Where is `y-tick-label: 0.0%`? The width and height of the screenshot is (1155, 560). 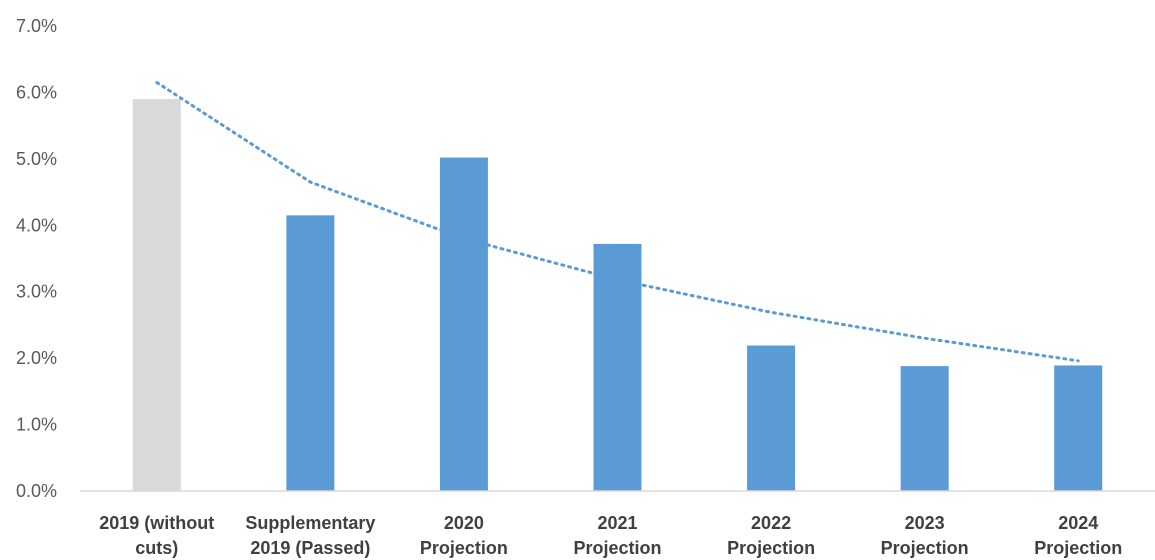 y-tick-label: 0.0% is located at coordinates (36, 491).